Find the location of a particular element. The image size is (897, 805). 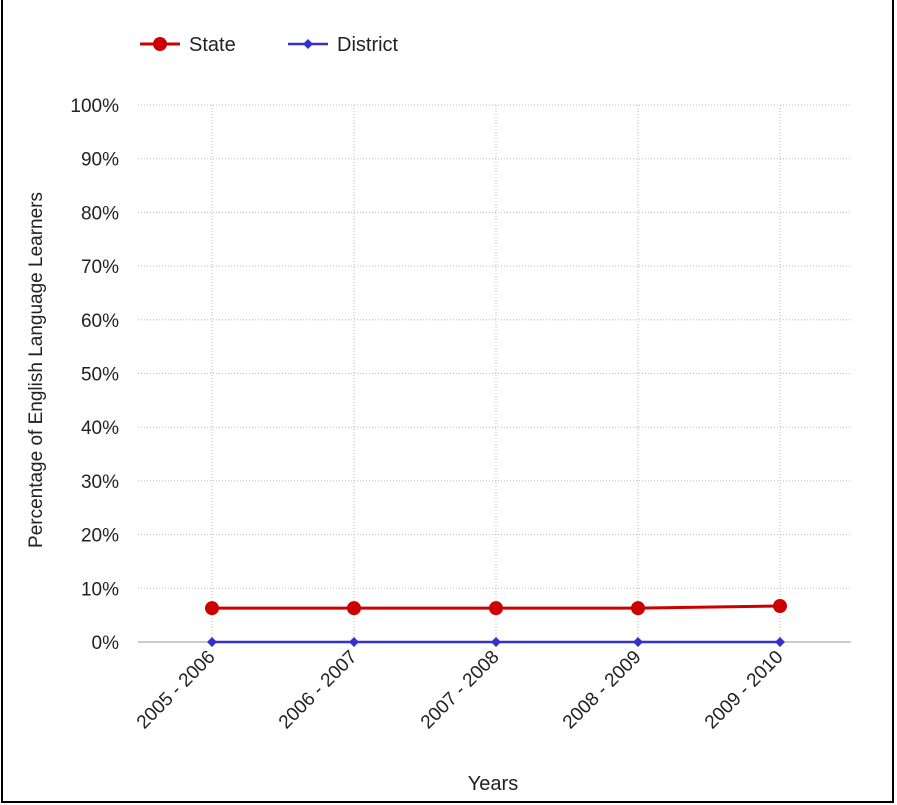

y-tick-label: 100% is located at coordinates (94, 106).